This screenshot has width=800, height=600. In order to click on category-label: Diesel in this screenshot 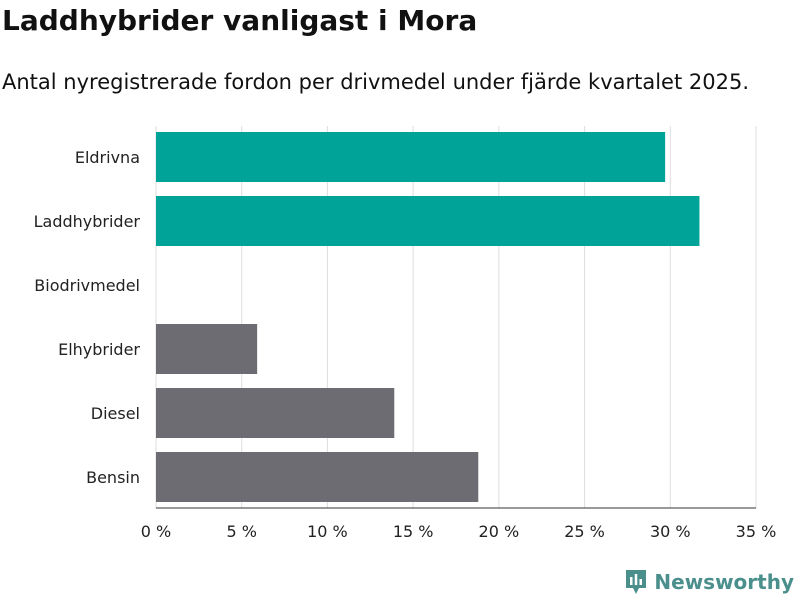, I will do `click(115, 413)`.